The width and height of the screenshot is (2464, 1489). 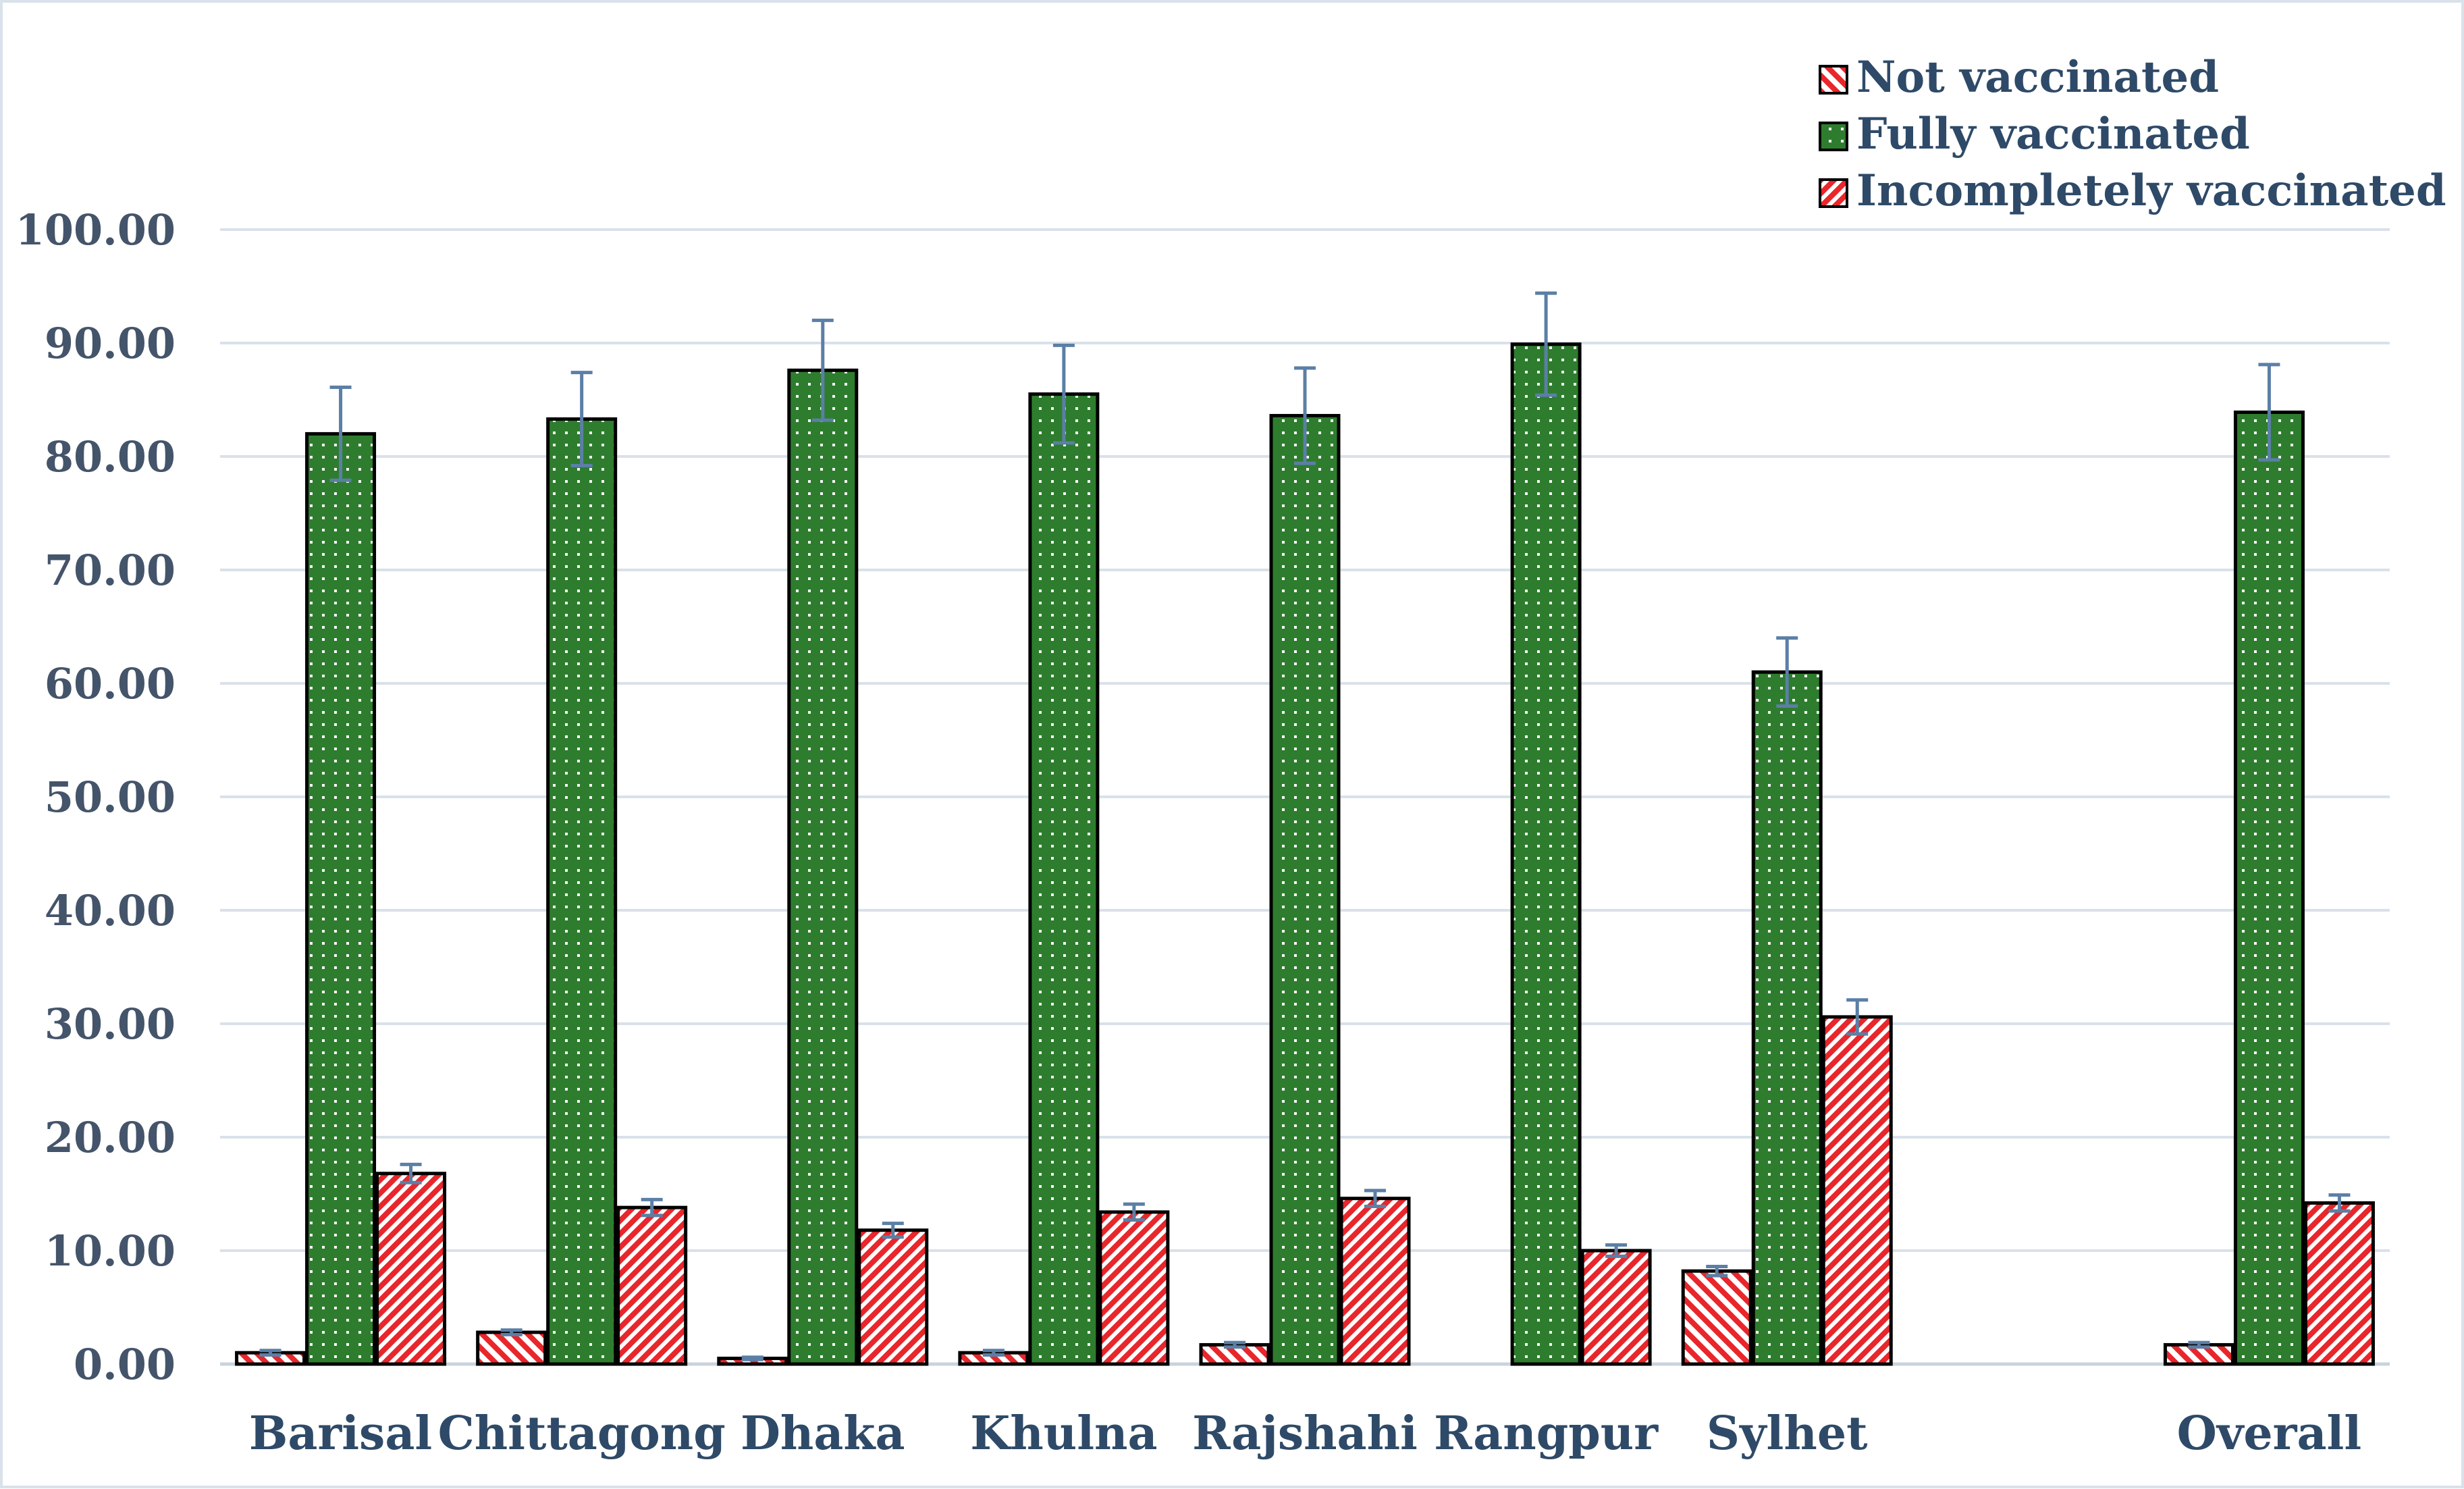 What do you see at coordinates (125, 1364) in the screenshot?
I see `y-tick-label: 0.00` at bounding box center [125, 1364].